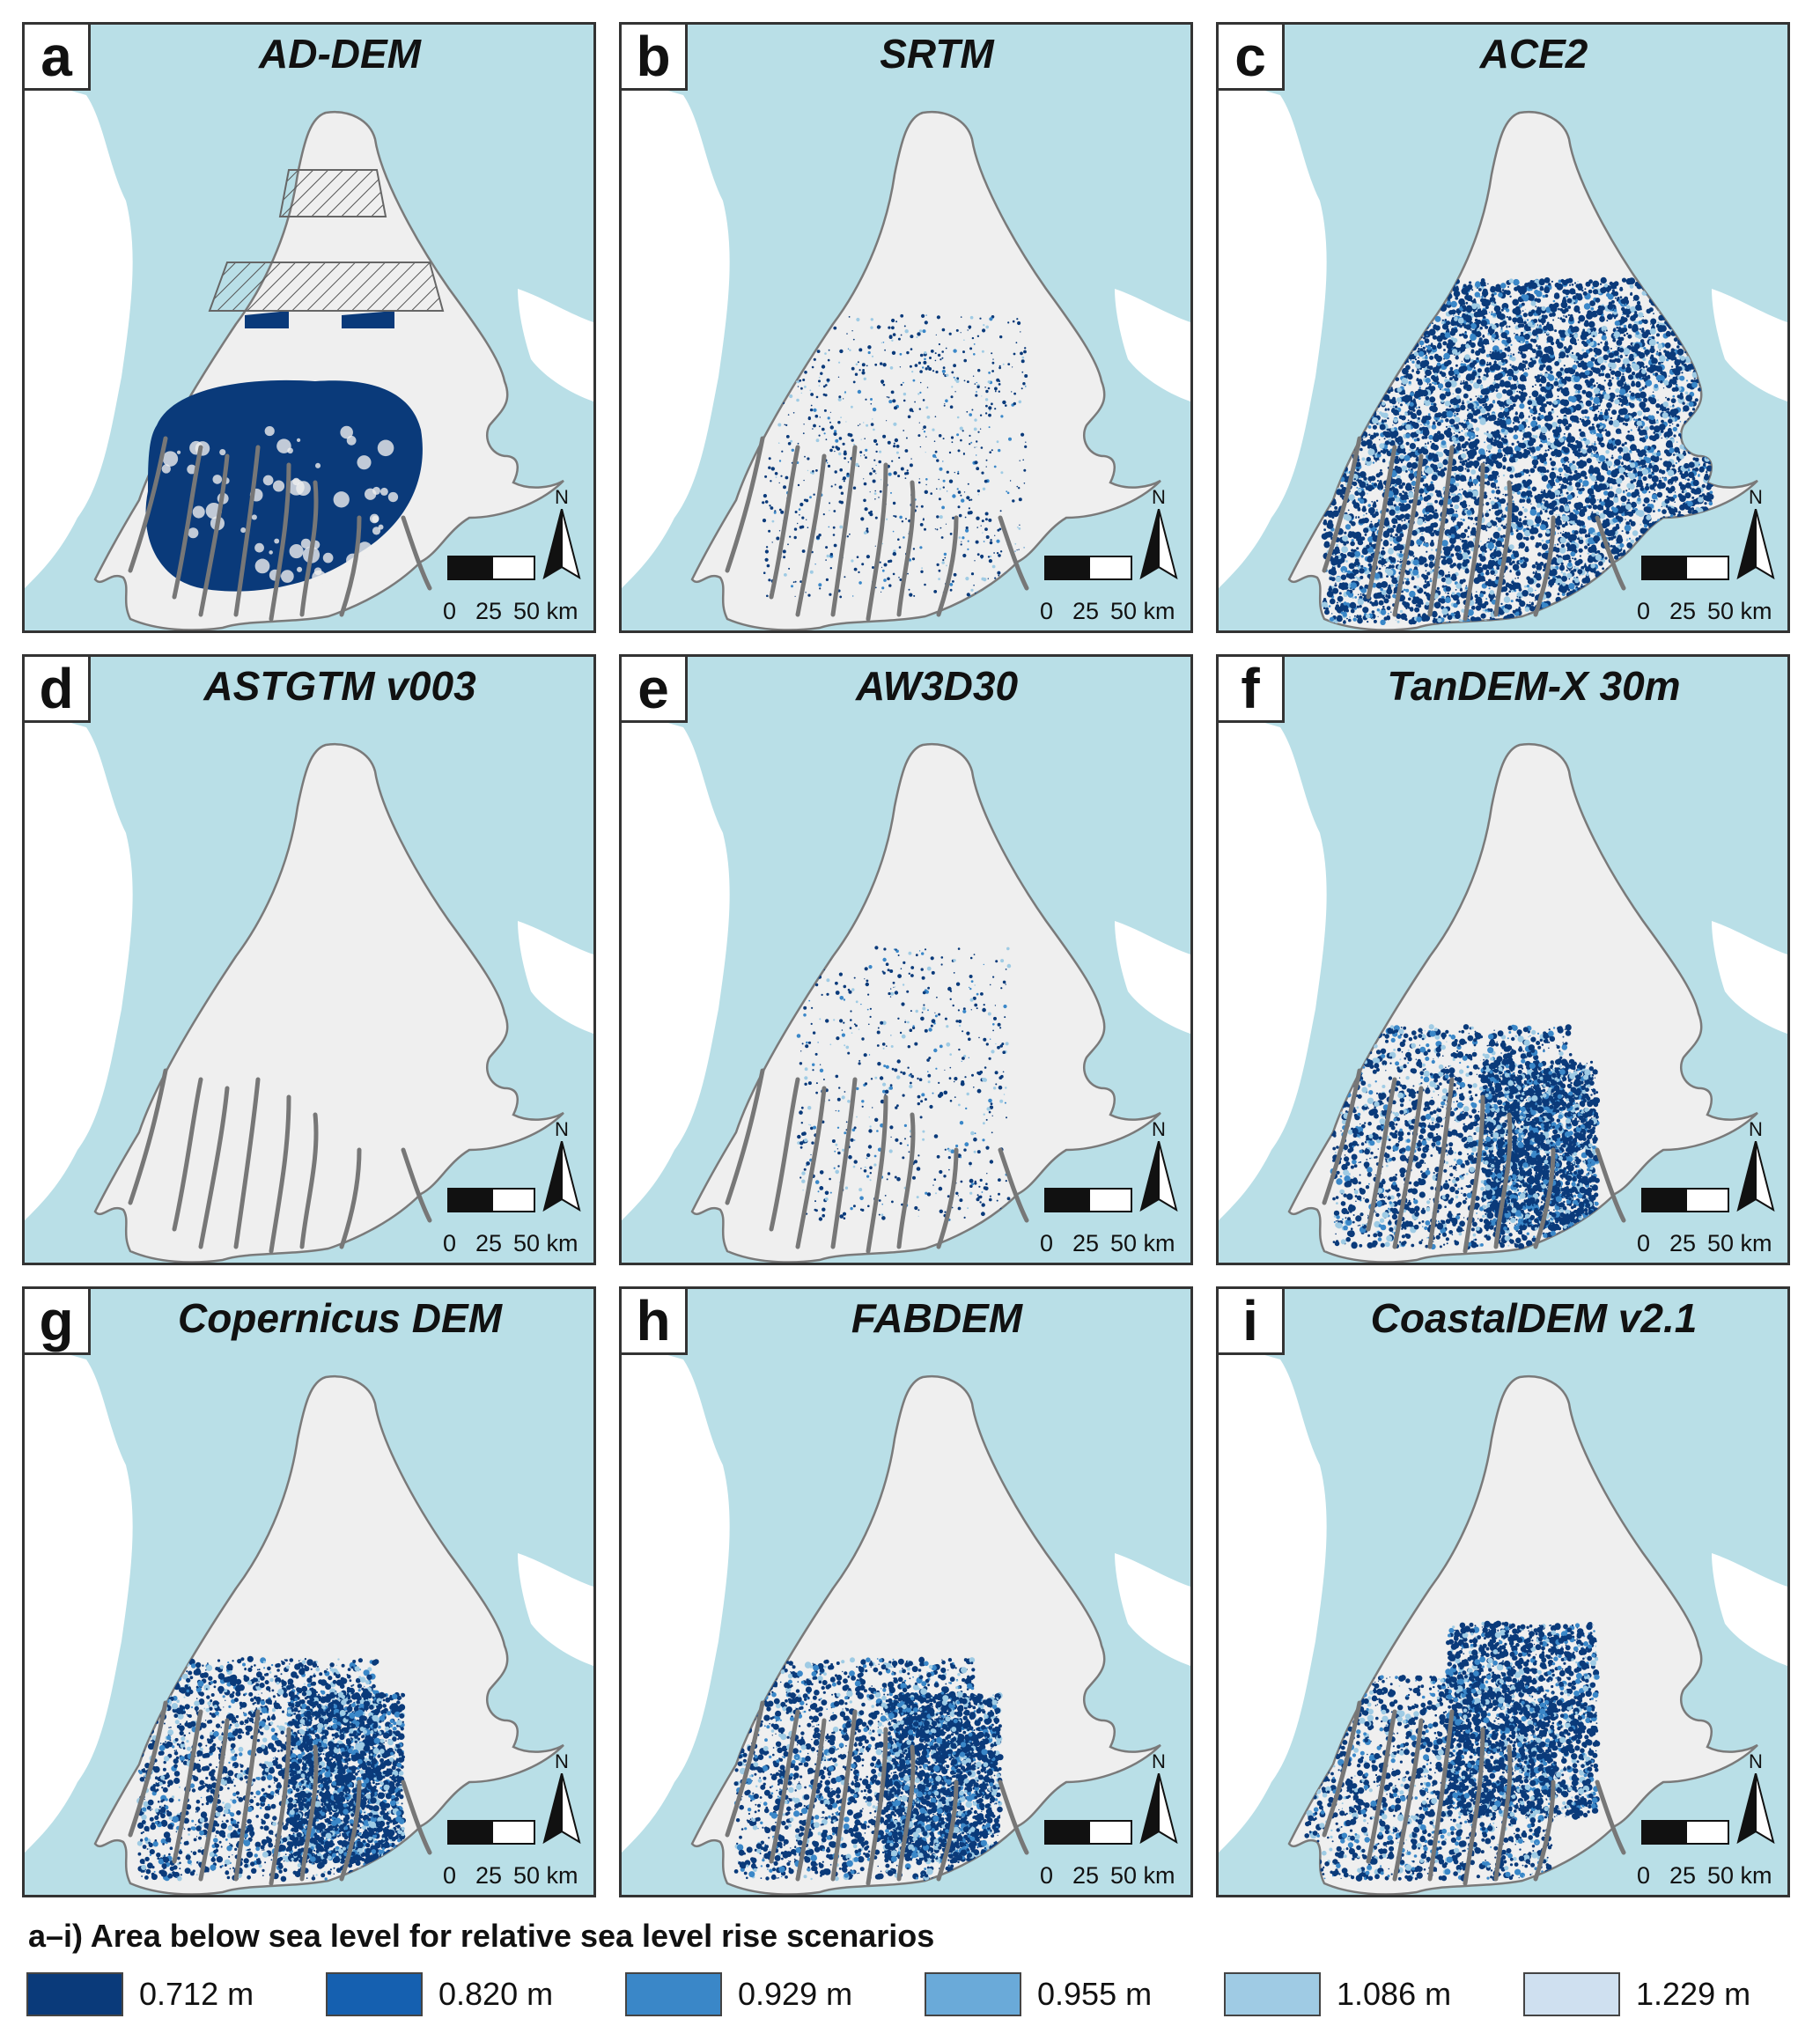  I want to click on map-panel-i: i CoastalDEM v2.1 0 25 50 km N, so click(1503, 1591).